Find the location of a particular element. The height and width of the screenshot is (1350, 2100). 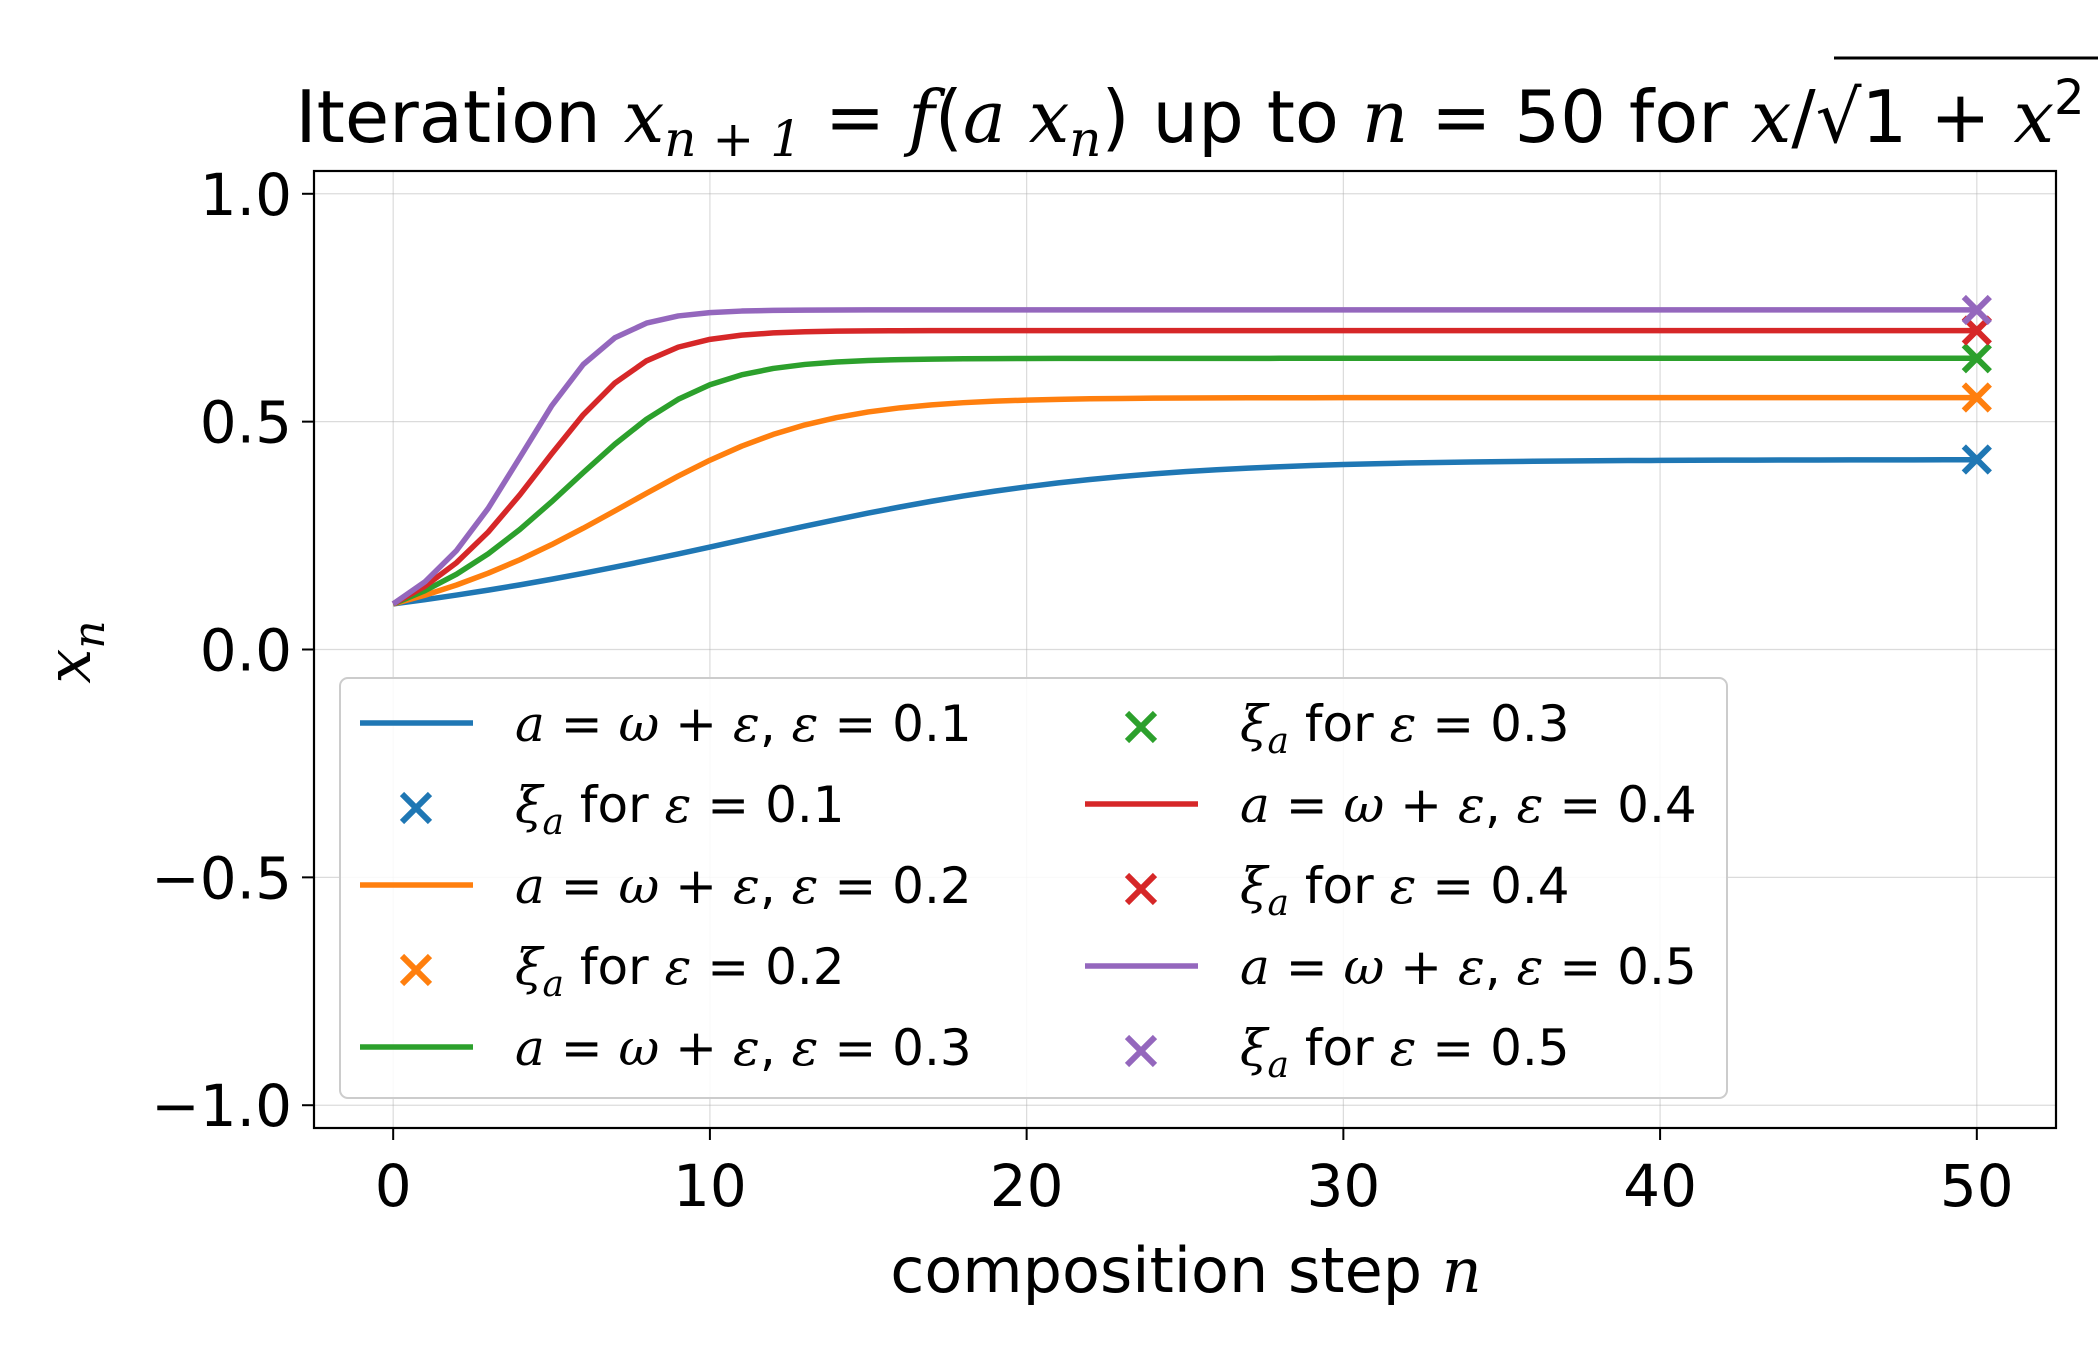

y-tick-label: 0.5 is located at coordinates (246, 423).